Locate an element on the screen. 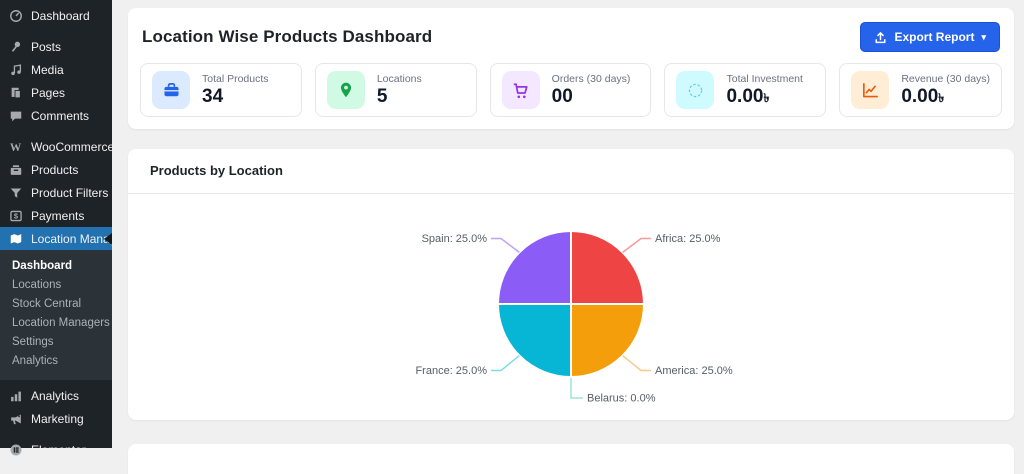 The width and height of the screenshot is (1024, 474). pie-slice-spain is located at coordinates (534, 267).